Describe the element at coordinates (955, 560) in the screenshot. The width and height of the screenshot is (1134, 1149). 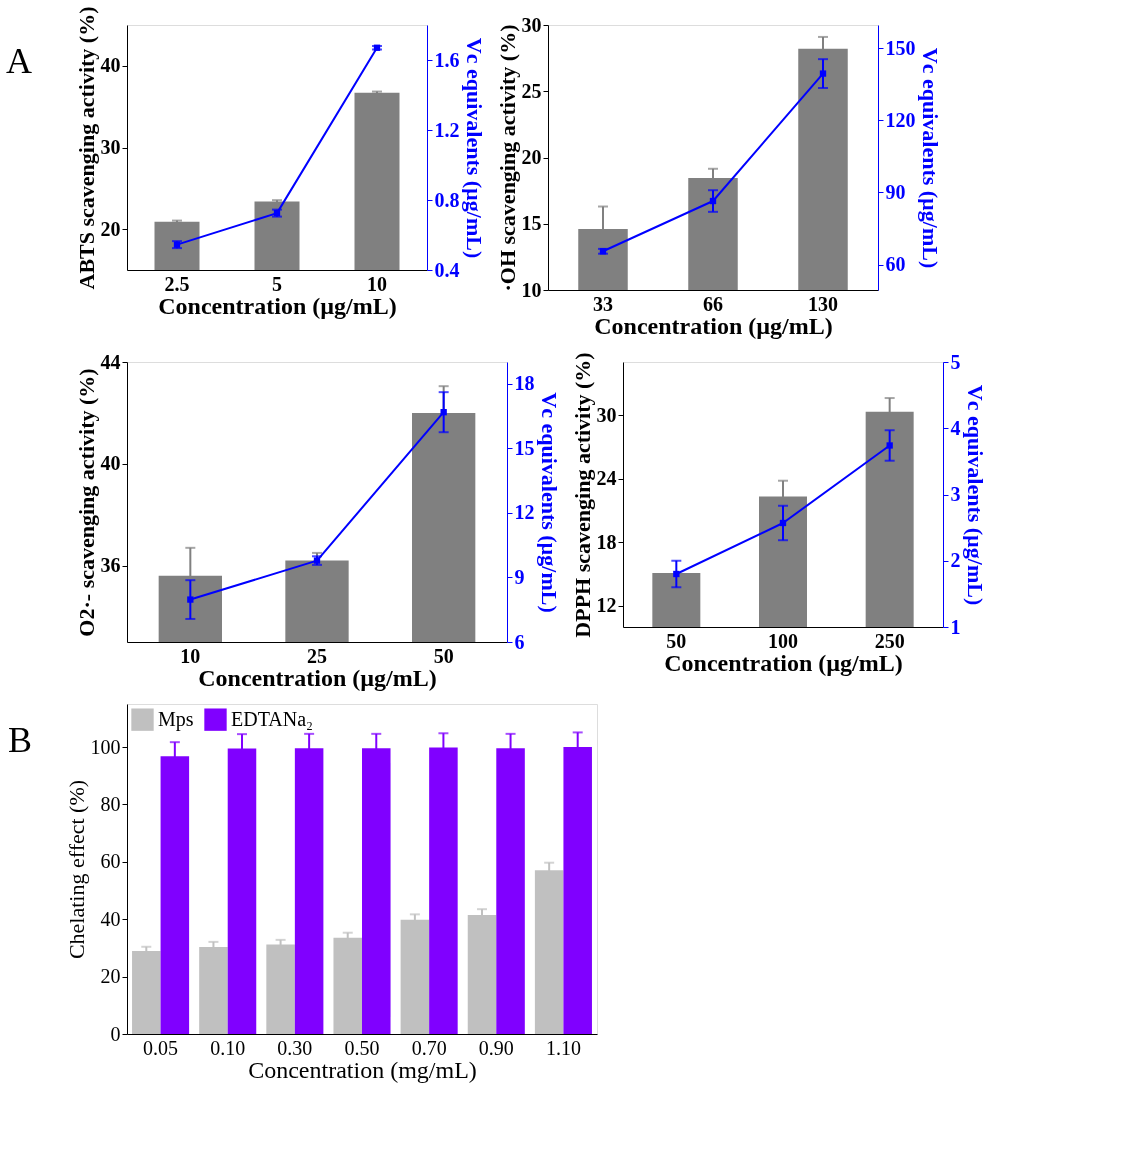
I see `y2-tick-label: 2` at that location.